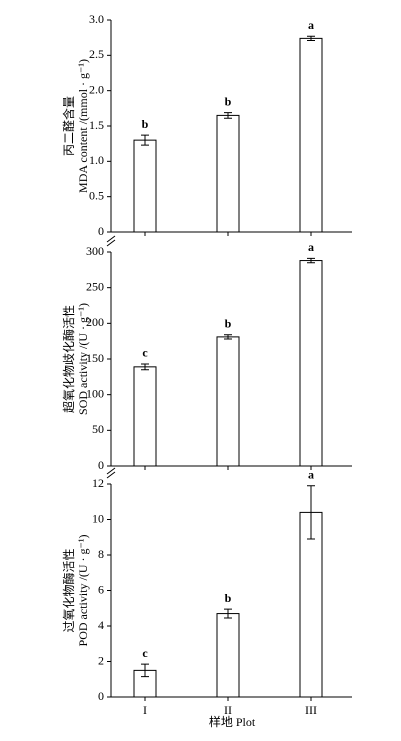  Describe the element at coordinates (232, 721) in the screenshot. I see `x-axis-label: 样地 Plot` at that location.